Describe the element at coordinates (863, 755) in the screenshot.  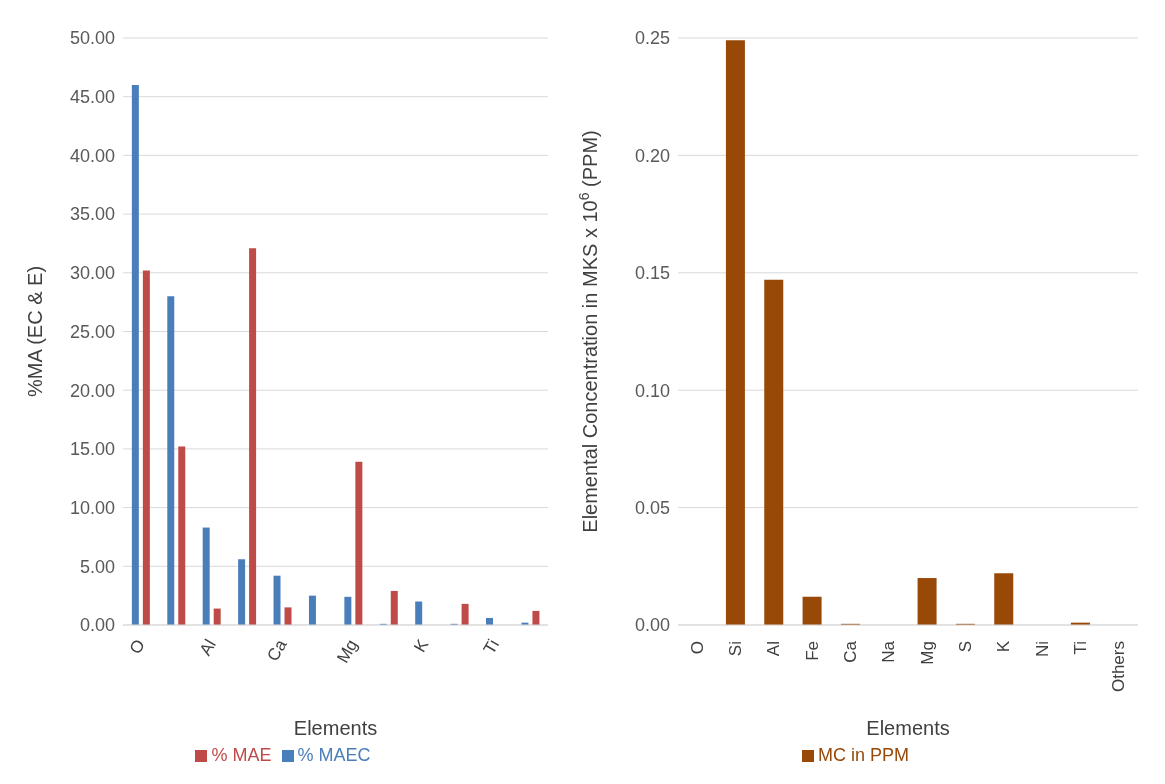
I see `legend-label: MC in PPM` at that location.